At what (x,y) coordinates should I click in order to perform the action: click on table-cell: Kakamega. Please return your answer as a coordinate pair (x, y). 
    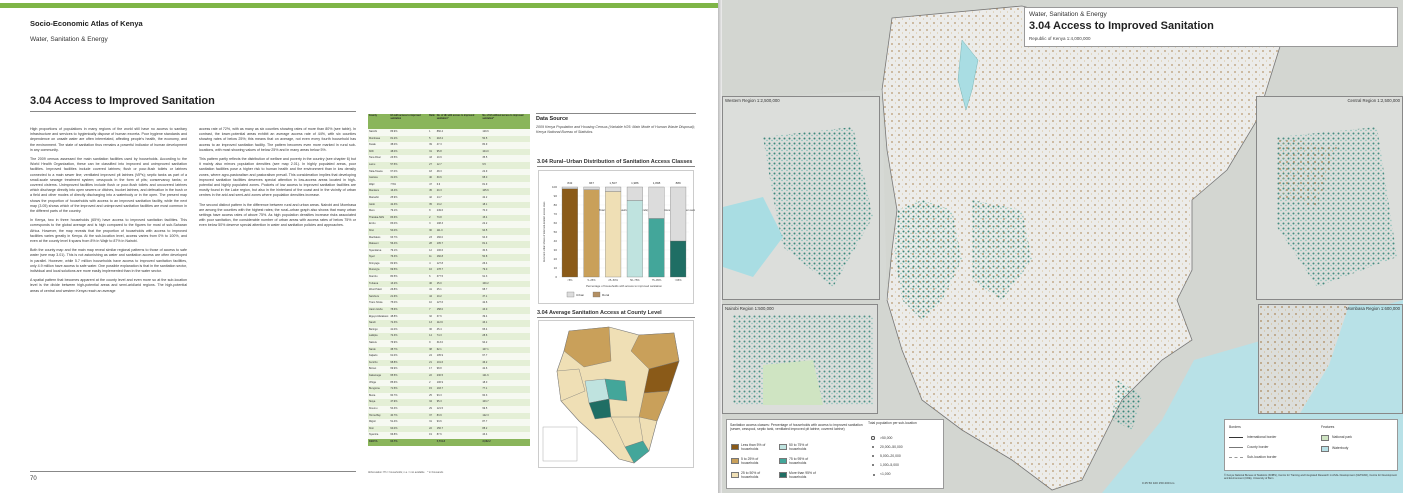
    Looking at the image, I should click on (379, 376).